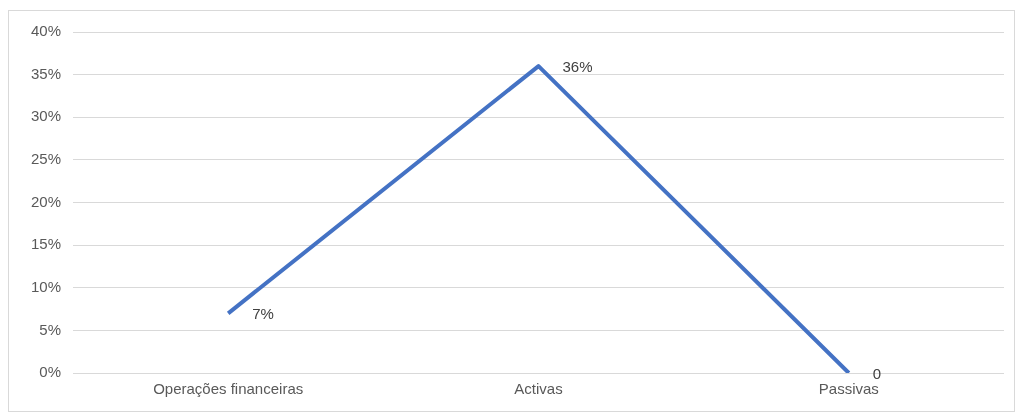 This screenshot has width=1021, height=413. What do you see at coordinates (46, 159) in the screenshot?
I see `y-tick-label: 25%` at bounding box center [46, 159].